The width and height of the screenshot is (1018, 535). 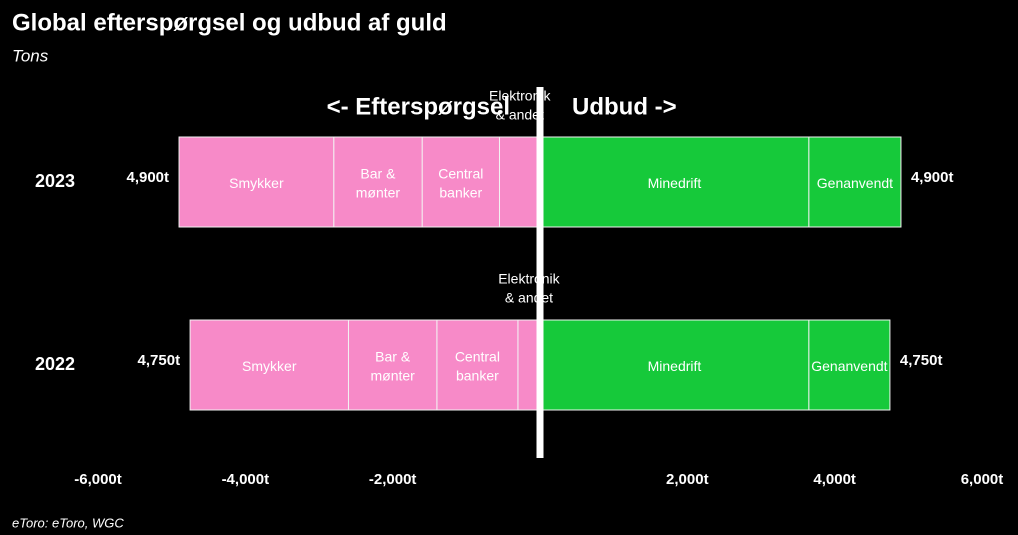 What do you see at coordinates (687, 479) in the screenshot?
I see `x-tick-label: 2,000t` at bounding box center [687, 479].